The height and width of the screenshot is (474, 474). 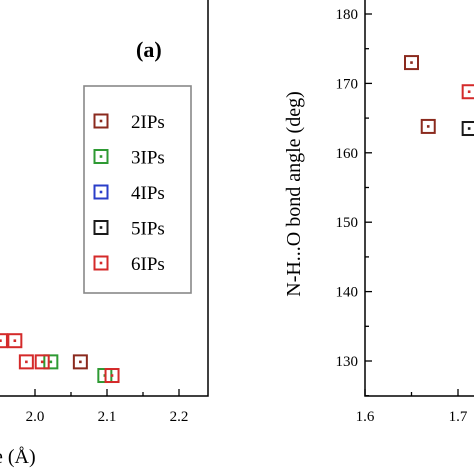 I want to click on legend-label: 6IPs, so click(x=148, y=264).